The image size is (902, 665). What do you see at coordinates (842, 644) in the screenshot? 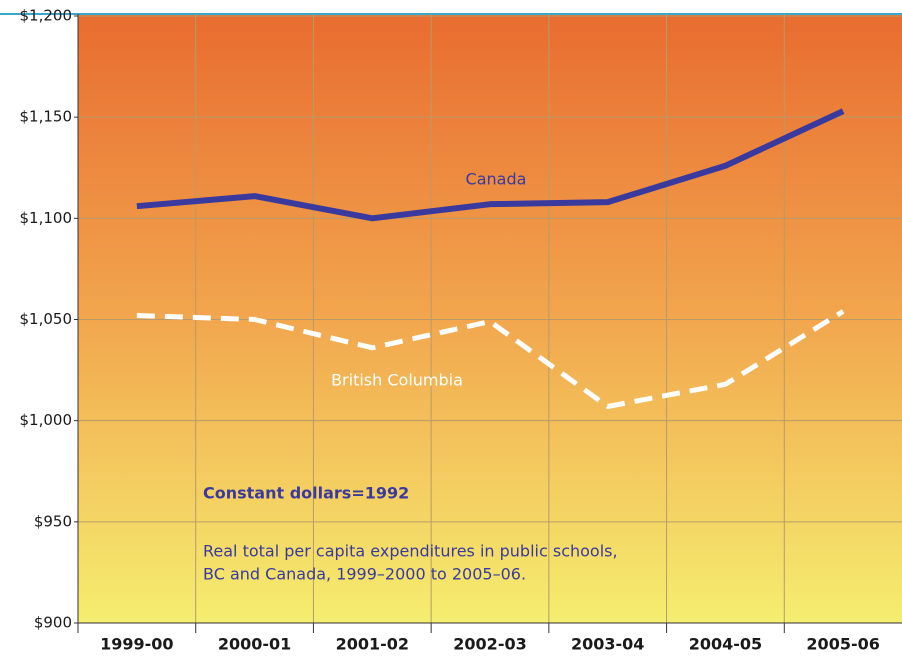
I see `x-tick-label: 2005-06` at bounding box center [842, 644].